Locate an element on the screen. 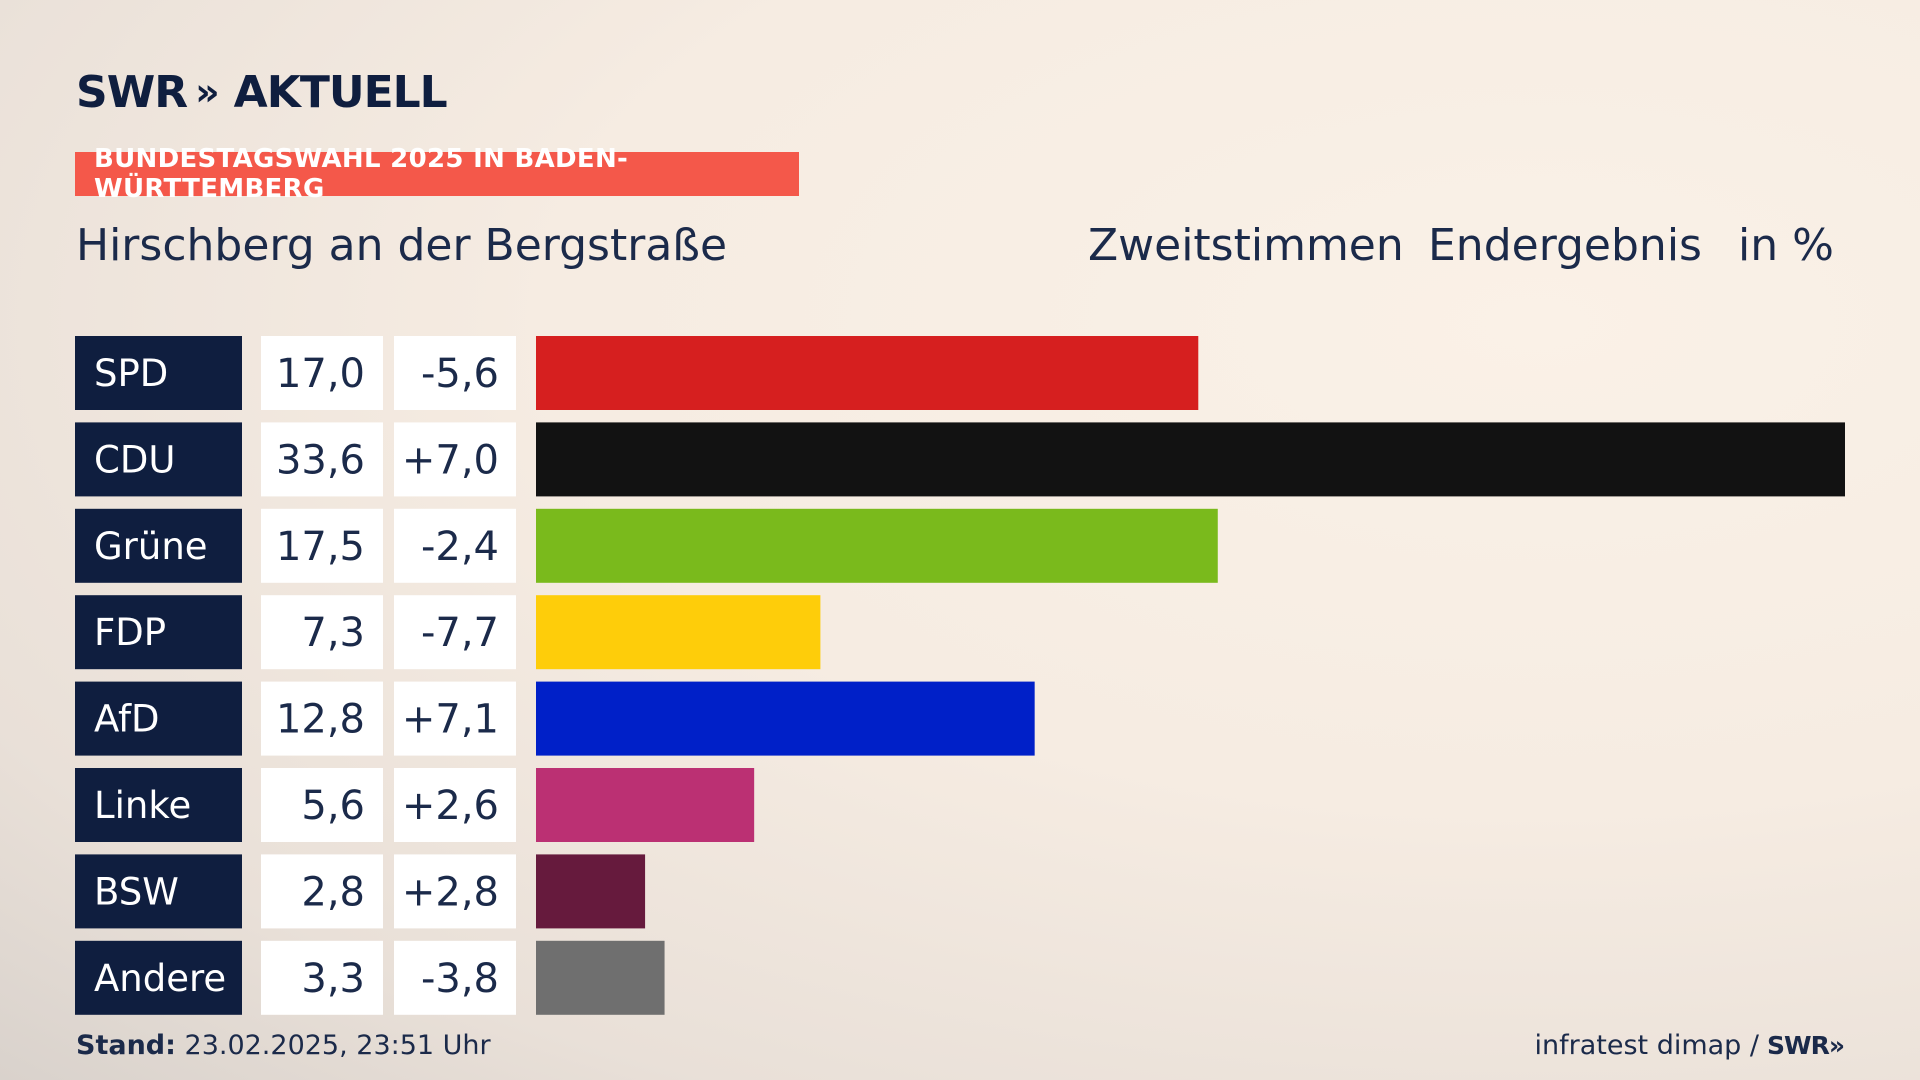  change-label-afd: +7,1 is located at coordinates (450, 720).